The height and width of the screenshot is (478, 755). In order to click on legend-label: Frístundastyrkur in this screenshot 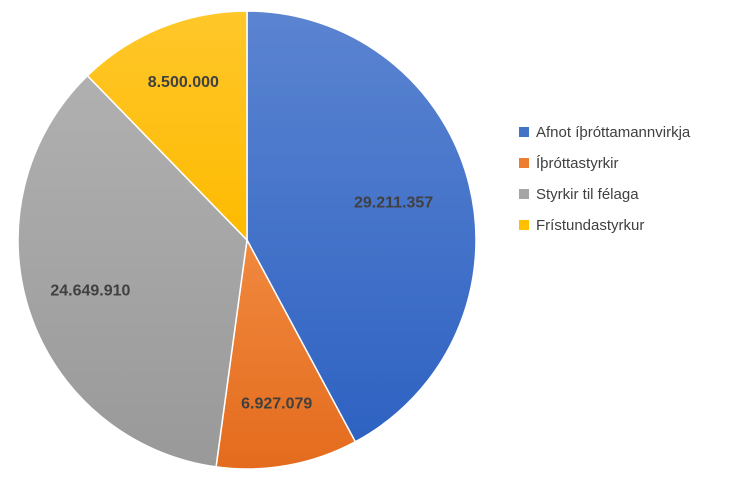, I will do `click(590, 225)`.